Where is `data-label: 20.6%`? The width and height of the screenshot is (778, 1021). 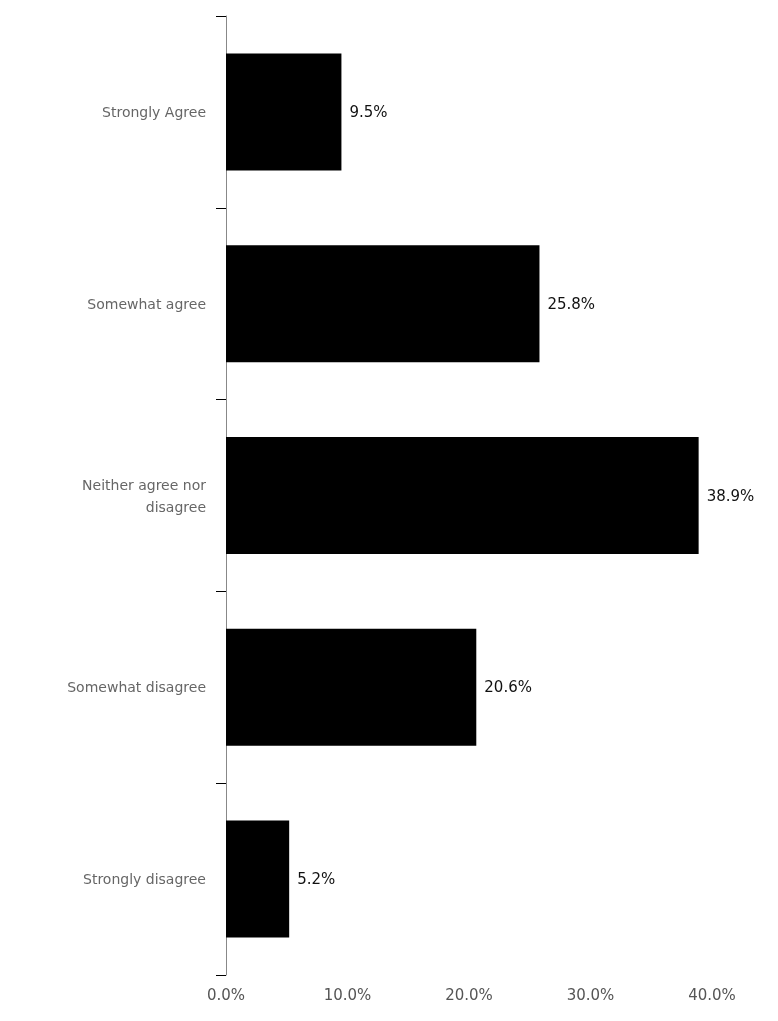
data-label: 20.6% is located at coordinates (508, 687).